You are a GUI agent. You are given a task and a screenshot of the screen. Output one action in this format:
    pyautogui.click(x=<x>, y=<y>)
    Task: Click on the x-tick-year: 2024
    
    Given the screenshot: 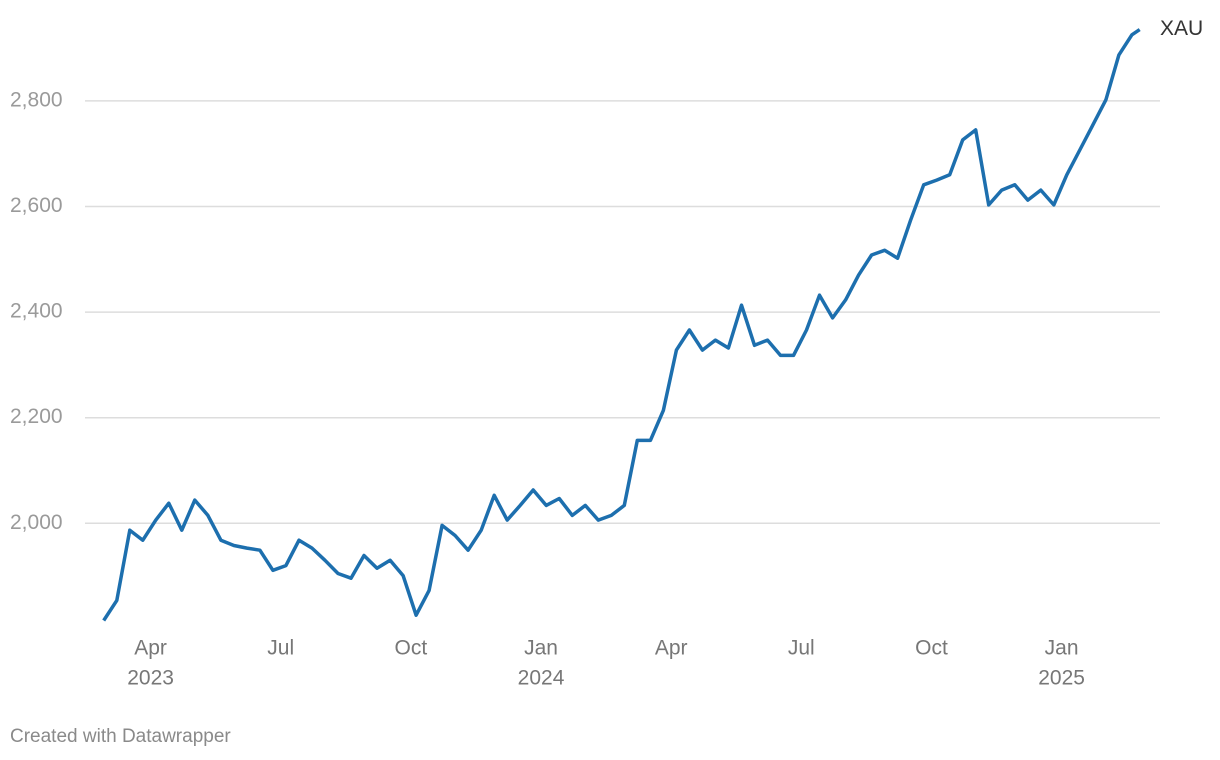 What is the action you would take?
    pyautogui.click(x=541, y=678)
    